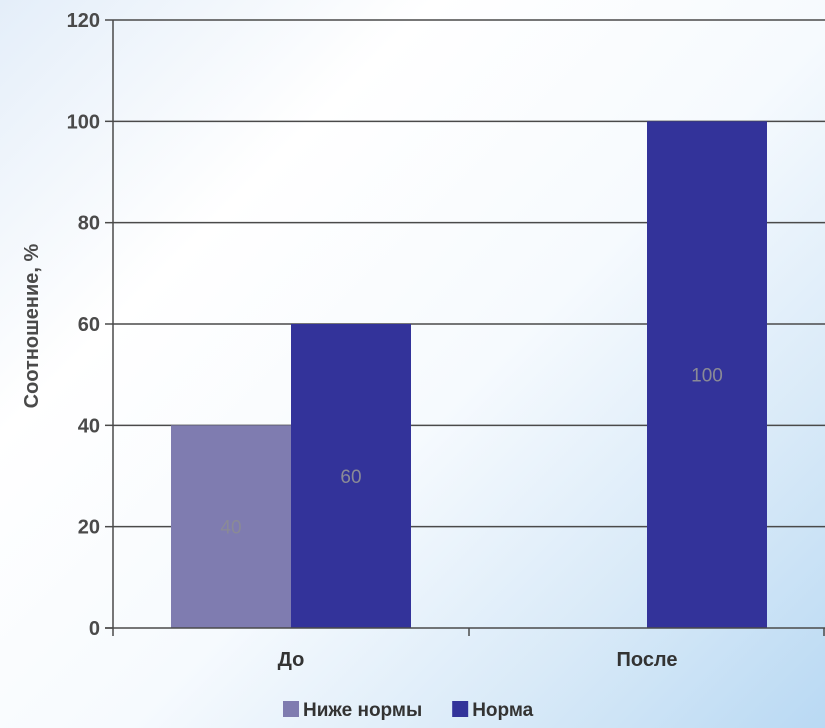 The image size is (825, 728). Describe the element at coordinates (89, 224) in the screenshot. I see `y-tick-label: 80` at that location.